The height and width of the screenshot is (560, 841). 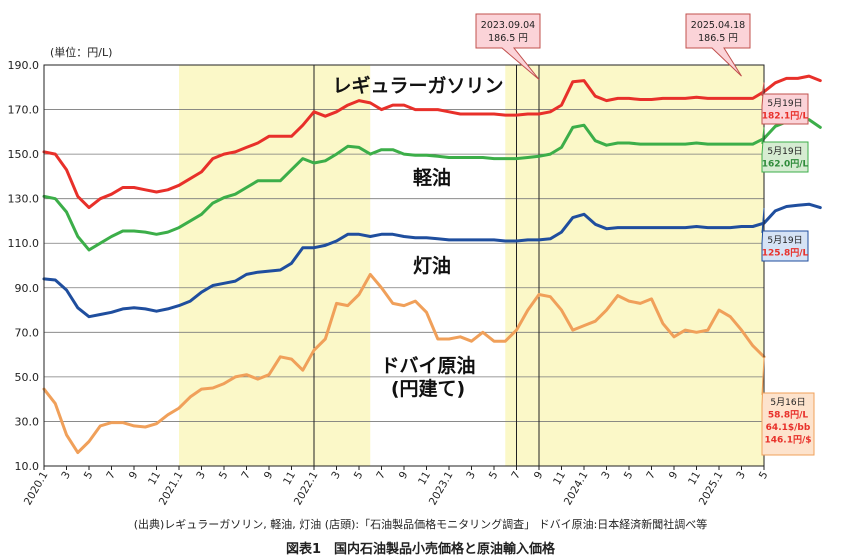 I want to click on y-tick-label: 10.0, so click(x=27, y=466).